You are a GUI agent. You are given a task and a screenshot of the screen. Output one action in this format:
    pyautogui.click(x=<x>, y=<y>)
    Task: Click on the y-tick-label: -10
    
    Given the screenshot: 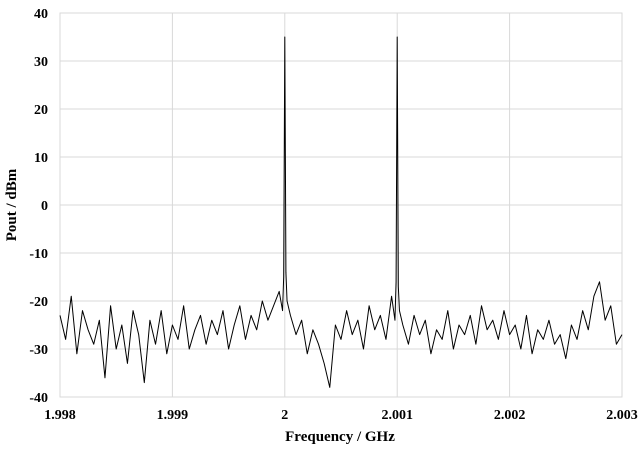 What is the action you would take?
    pyautogui.click(x=38, y=254)
    